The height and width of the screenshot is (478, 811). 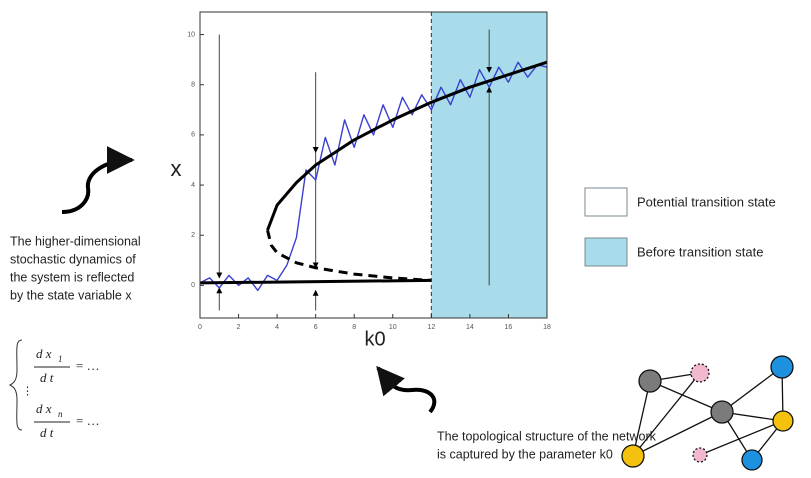 I want to click on annotation: the system is reflected, so click(x=72, y=277).